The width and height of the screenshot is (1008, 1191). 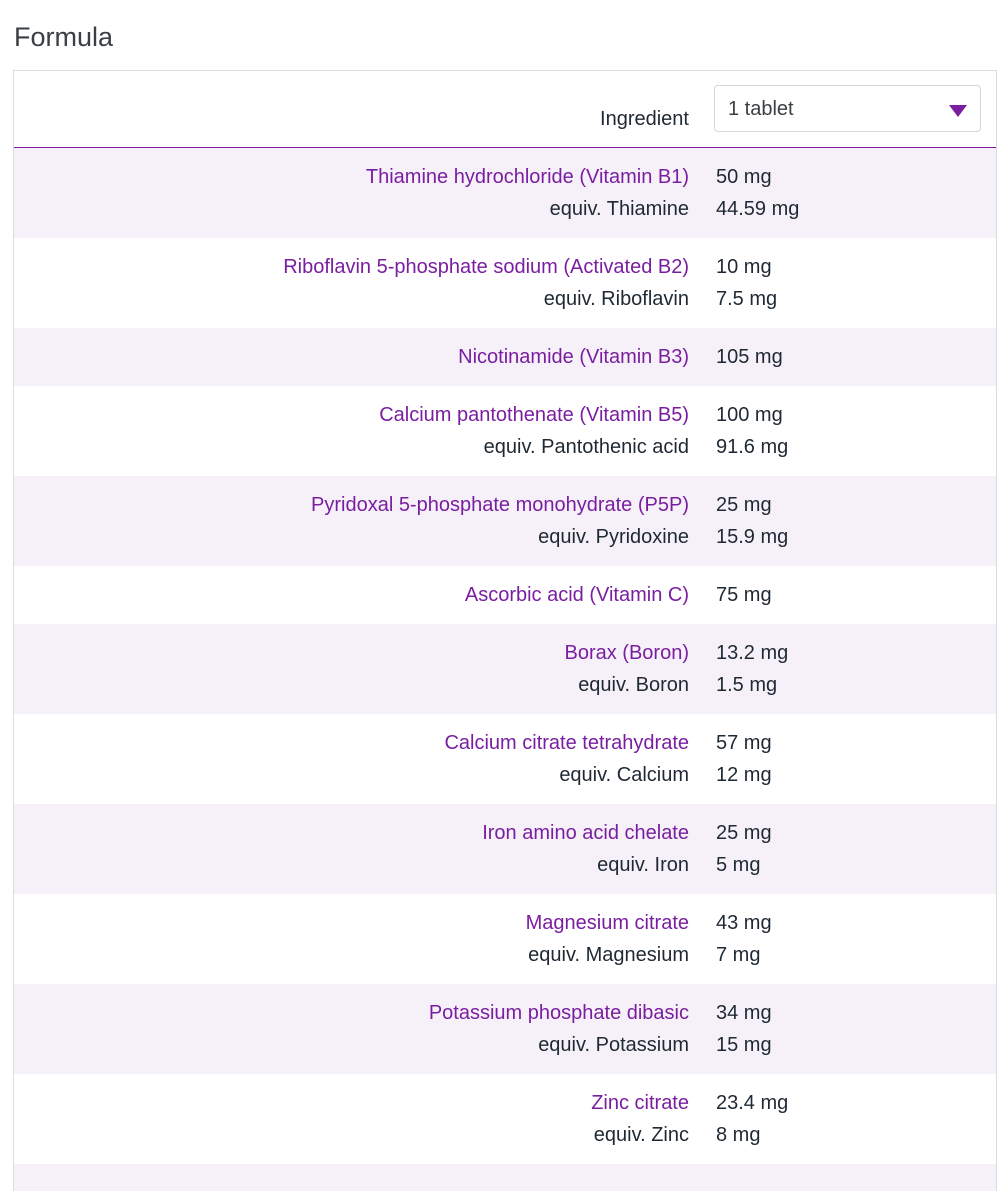 I want to click on ingredient-row: Zinc citrate equiv. Zinc 23.4 mg 8 mg, so click(x=505, y=1119).